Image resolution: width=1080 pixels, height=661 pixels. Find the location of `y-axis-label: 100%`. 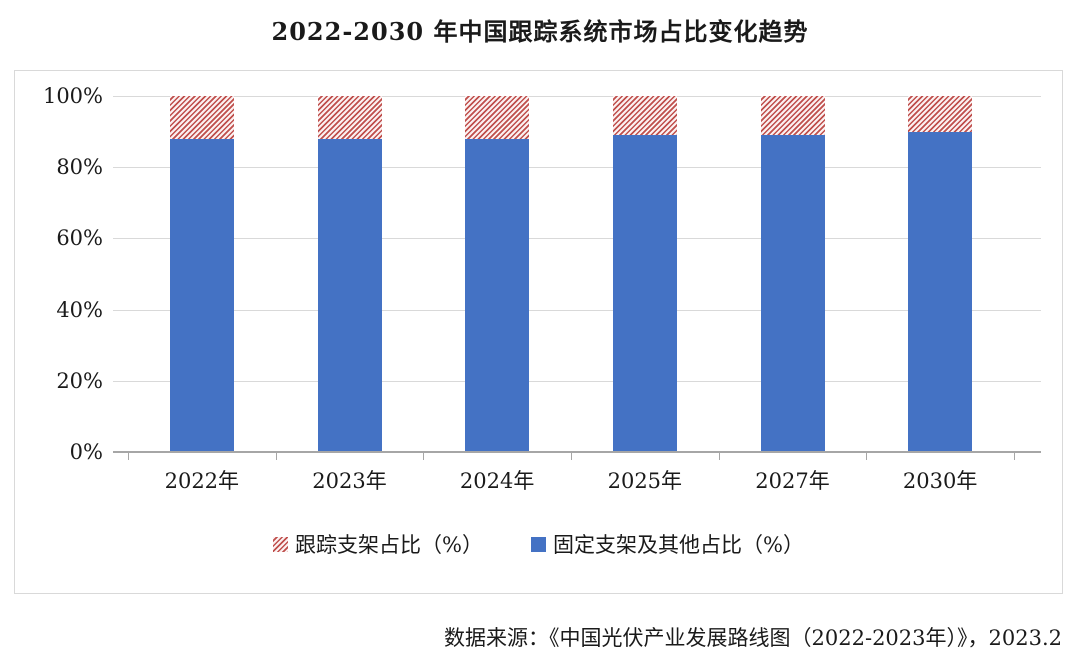

y-axis-label: 100% is located at coordinates (72, 96).